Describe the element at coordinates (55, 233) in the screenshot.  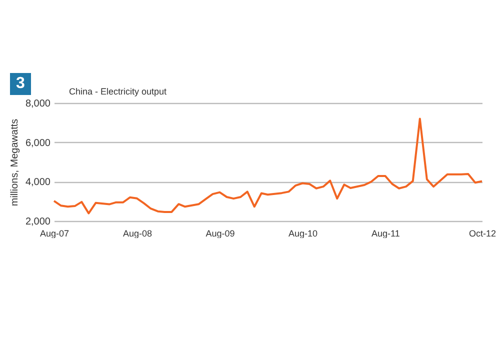
I see `x-tick-label: Aug-07` at that location.